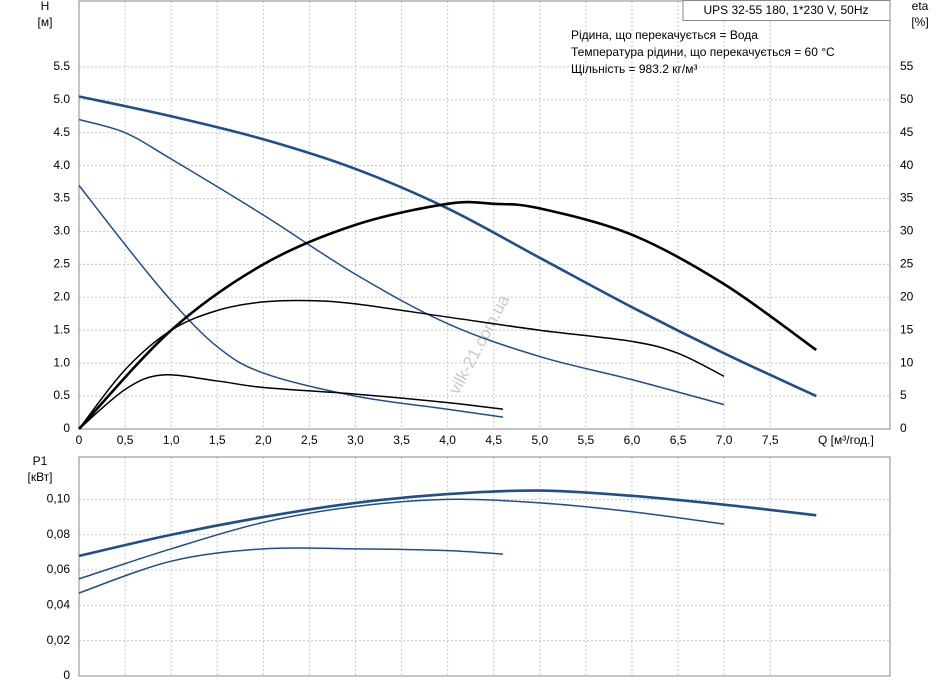 Image resolution: width=950 pixels, height=688 pixels. What do you see at coordinates (263, 440) in the screenshot?
I see `x-tick-label: 2,0` at bounding box center [263, 440].